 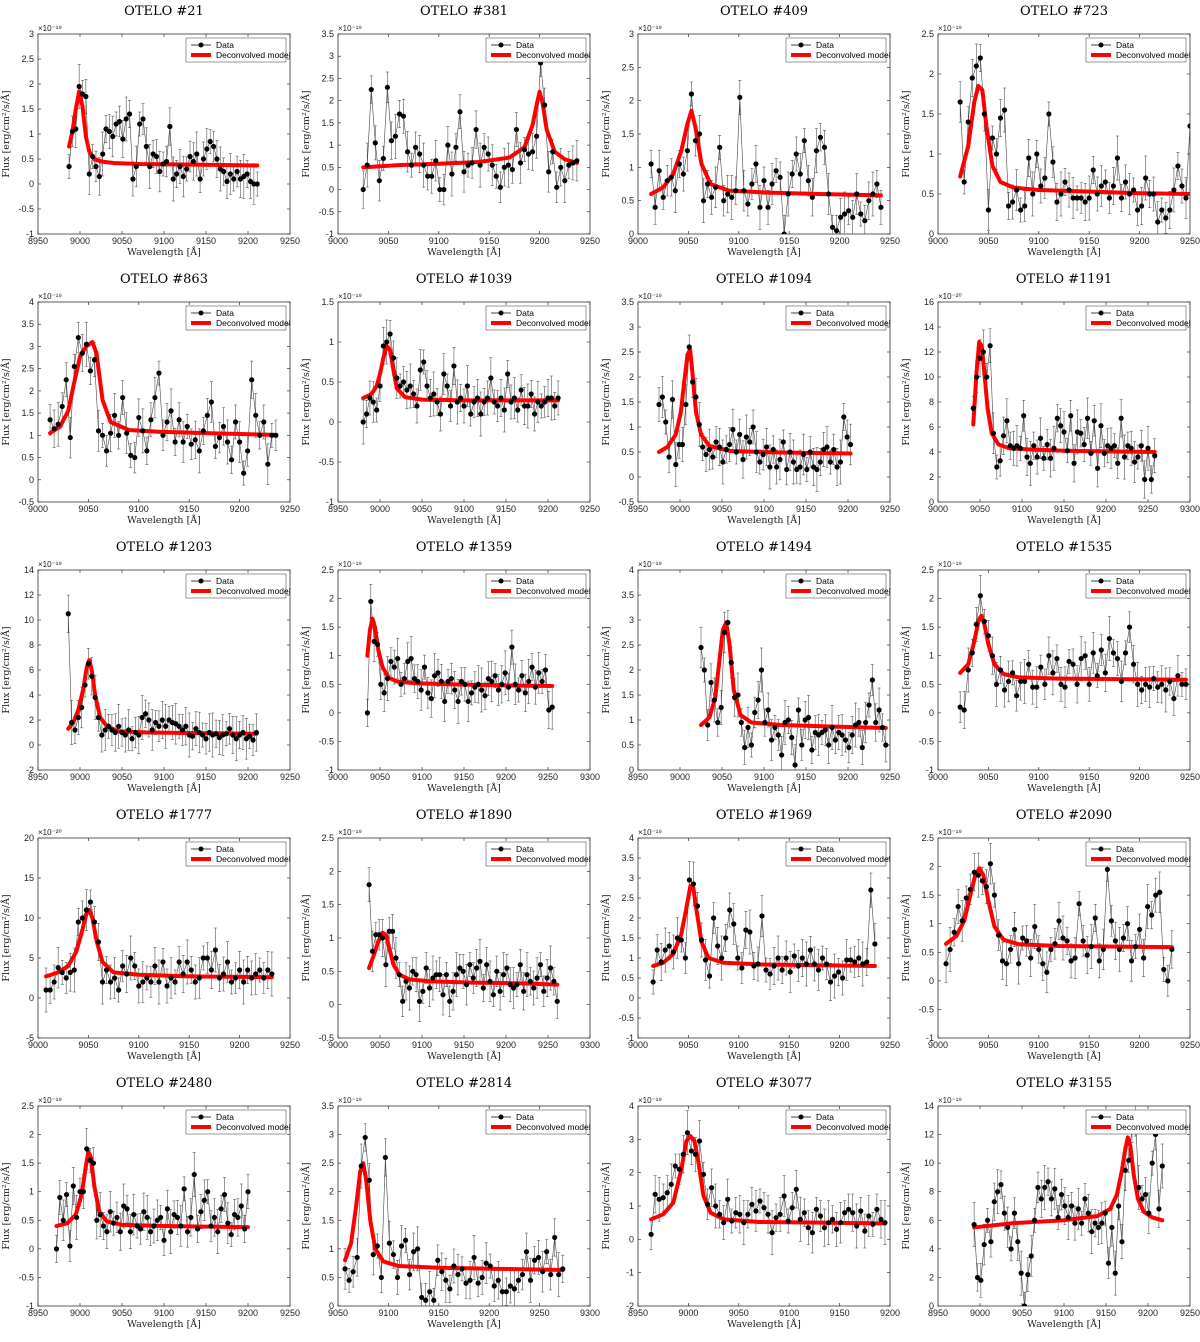 What do you see at coordinates (638, 777) in the screenshot?
I see `x-tick-label: 8950` at bounding box center [638, 777].